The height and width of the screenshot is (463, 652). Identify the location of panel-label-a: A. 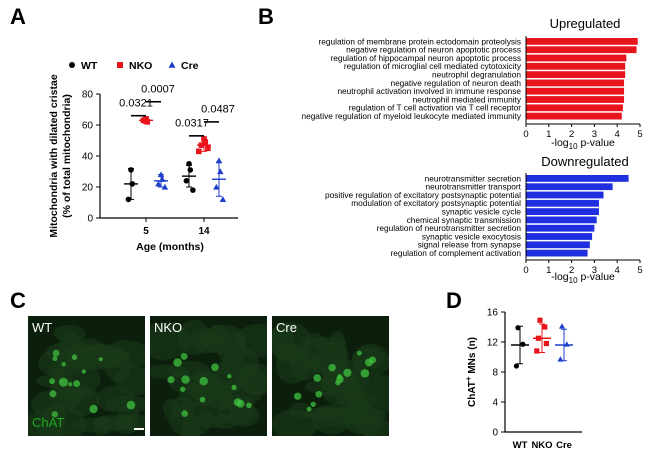
(18, 16).